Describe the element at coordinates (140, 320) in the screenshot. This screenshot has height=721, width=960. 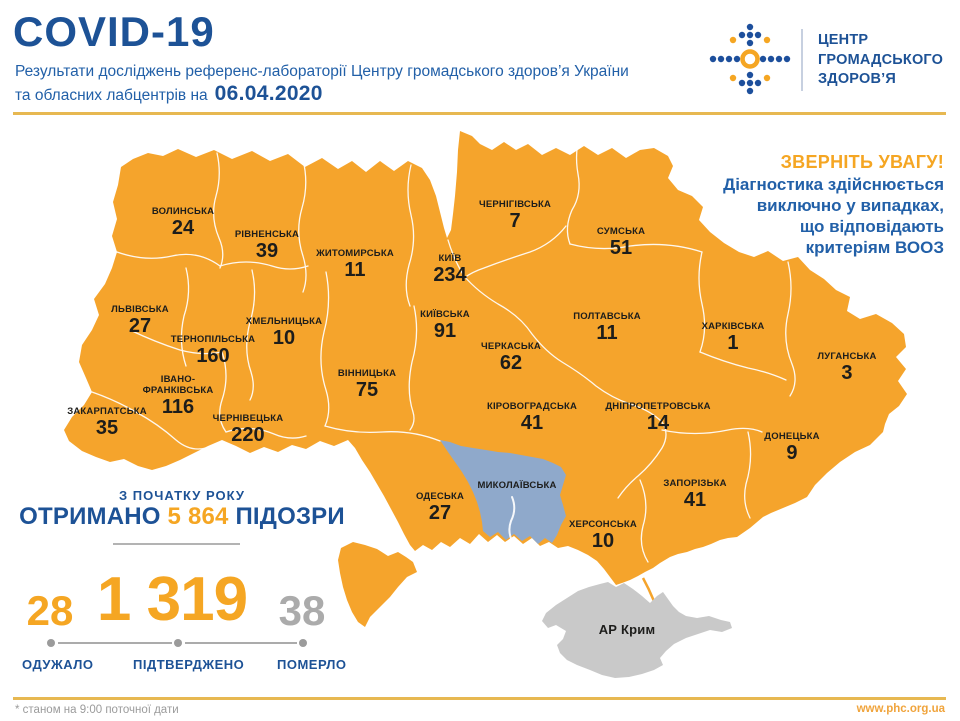
I see `region-lvivska: ЛЬВІВСЬКА 27` at that location.